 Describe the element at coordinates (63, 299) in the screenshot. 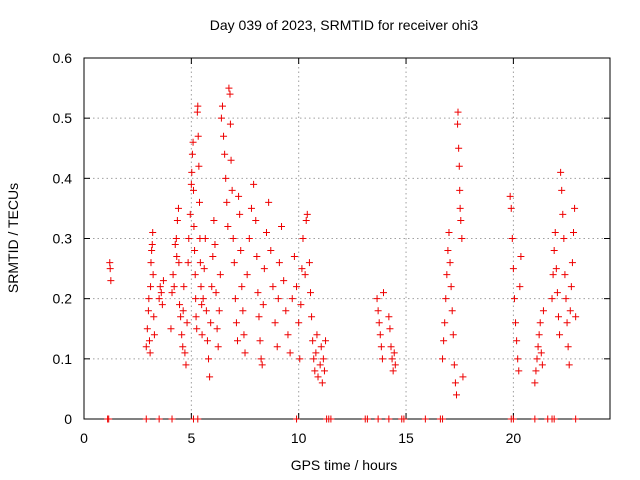

I see `y-tick-label: 0.2` at that location.